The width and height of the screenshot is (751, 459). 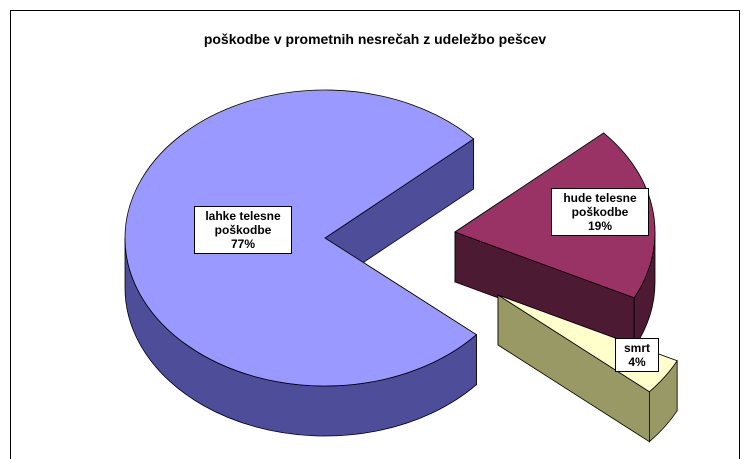 What do you see at coordinates (637, 362) in the screenshot?
I see `label-value: 4%` at bounding box center [637, 362].